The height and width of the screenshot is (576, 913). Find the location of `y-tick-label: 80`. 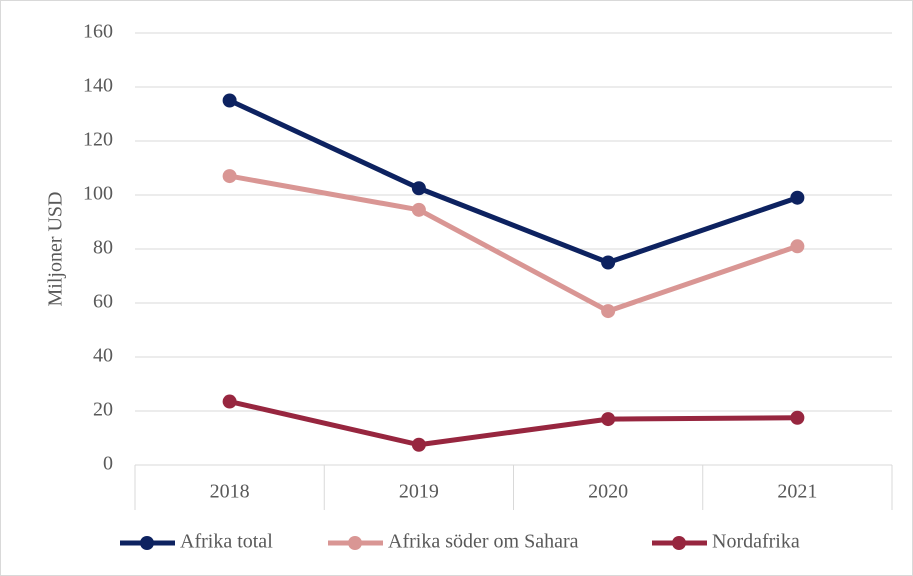

y-tick-label: 80 is located at coordinates (103, 248).